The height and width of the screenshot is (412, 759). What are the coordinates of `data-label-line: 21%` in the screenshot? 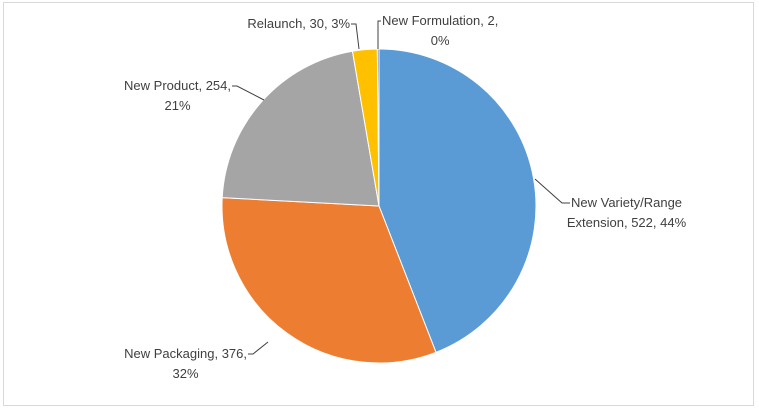 It's located at (178, 105).